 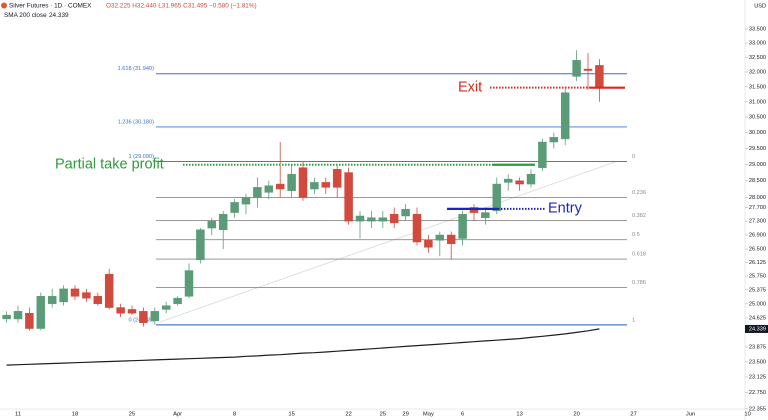 What do you see at coordinates (4, 5) in the screenshot?
I see `symbol-icon` at bounding box center [4, 5].